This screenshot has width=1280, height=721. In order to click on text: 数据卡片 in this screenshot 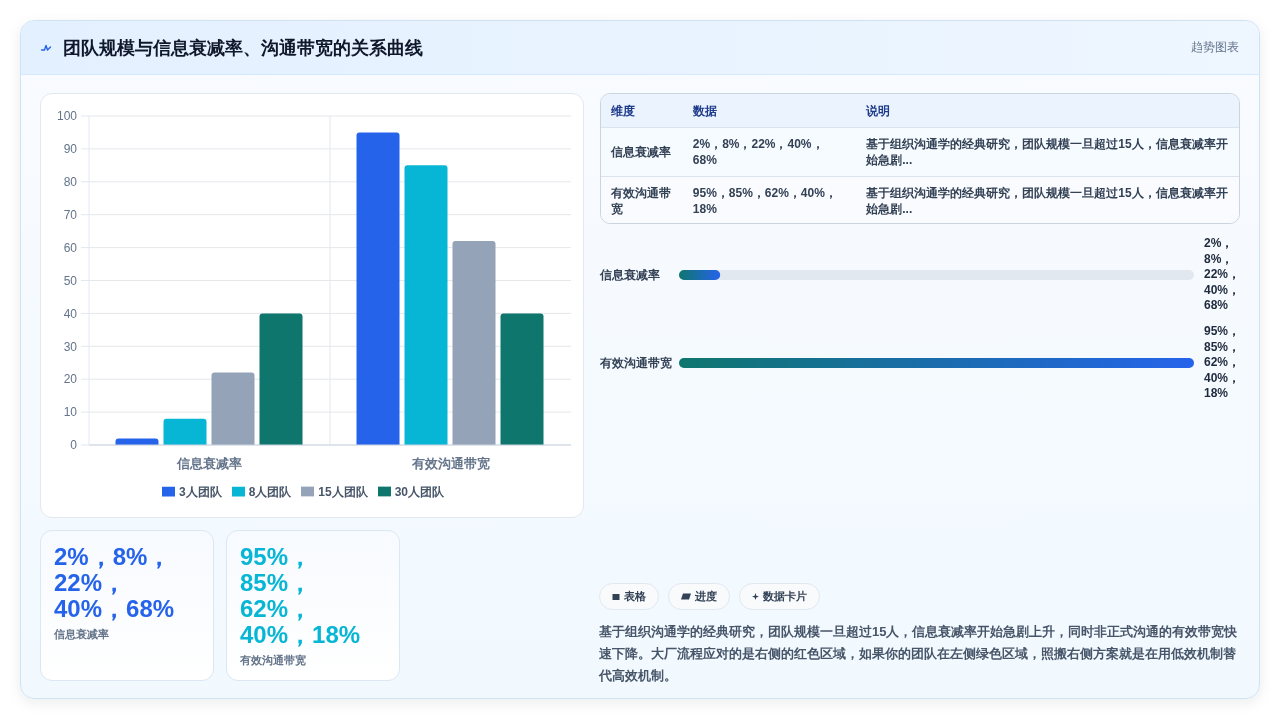, I will do `click(785, 596)`.